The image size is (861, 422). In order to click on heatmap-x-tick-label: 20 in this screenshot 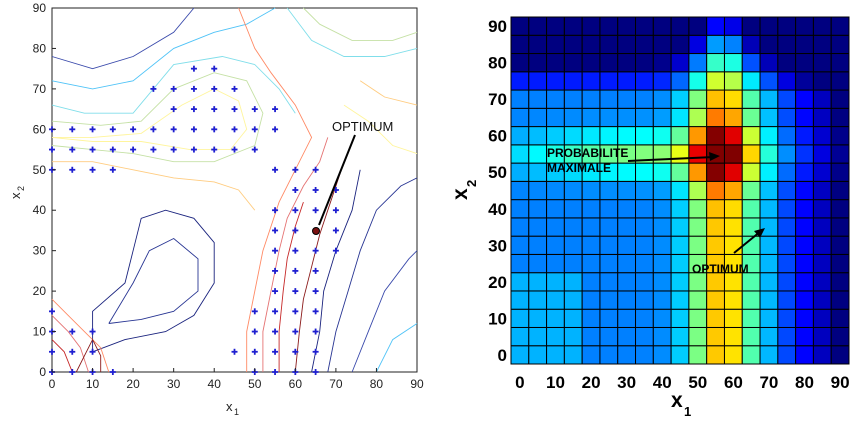, I will do `click(591, 382)`.